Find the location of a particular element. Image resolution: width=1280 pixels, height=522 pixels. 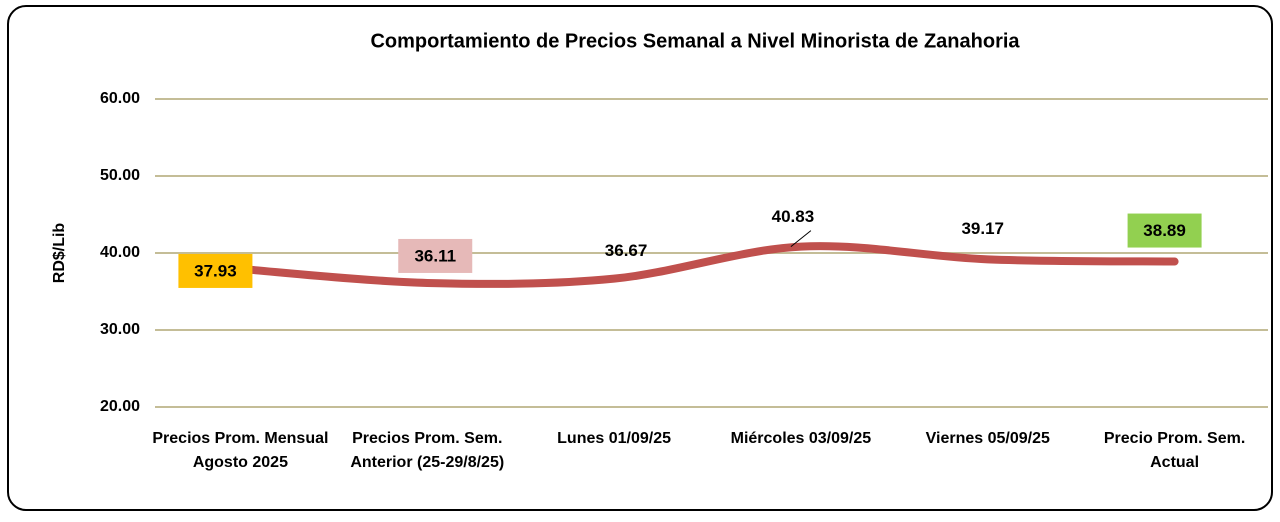

data-label: 37.93 is located at coordinates (215, 270).